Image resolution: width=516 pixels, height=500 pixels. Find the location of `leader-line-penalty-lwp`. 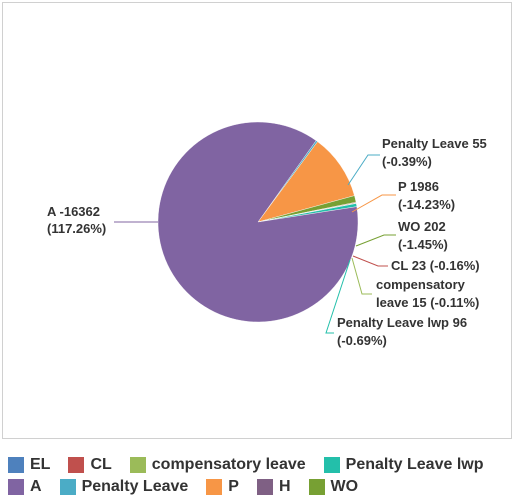

leader-line-penalty-lwp is located at coordinates (338, 296).